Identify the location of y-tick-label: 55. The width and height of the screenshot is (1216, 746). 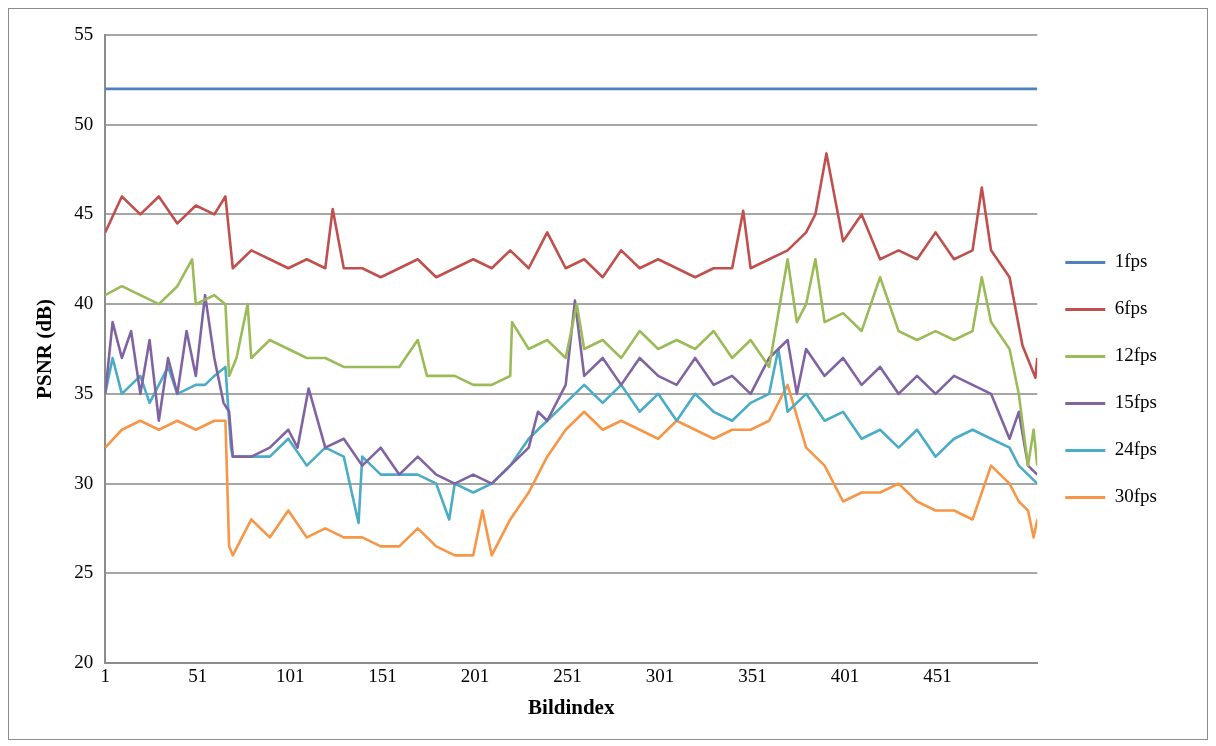
(84, 33).